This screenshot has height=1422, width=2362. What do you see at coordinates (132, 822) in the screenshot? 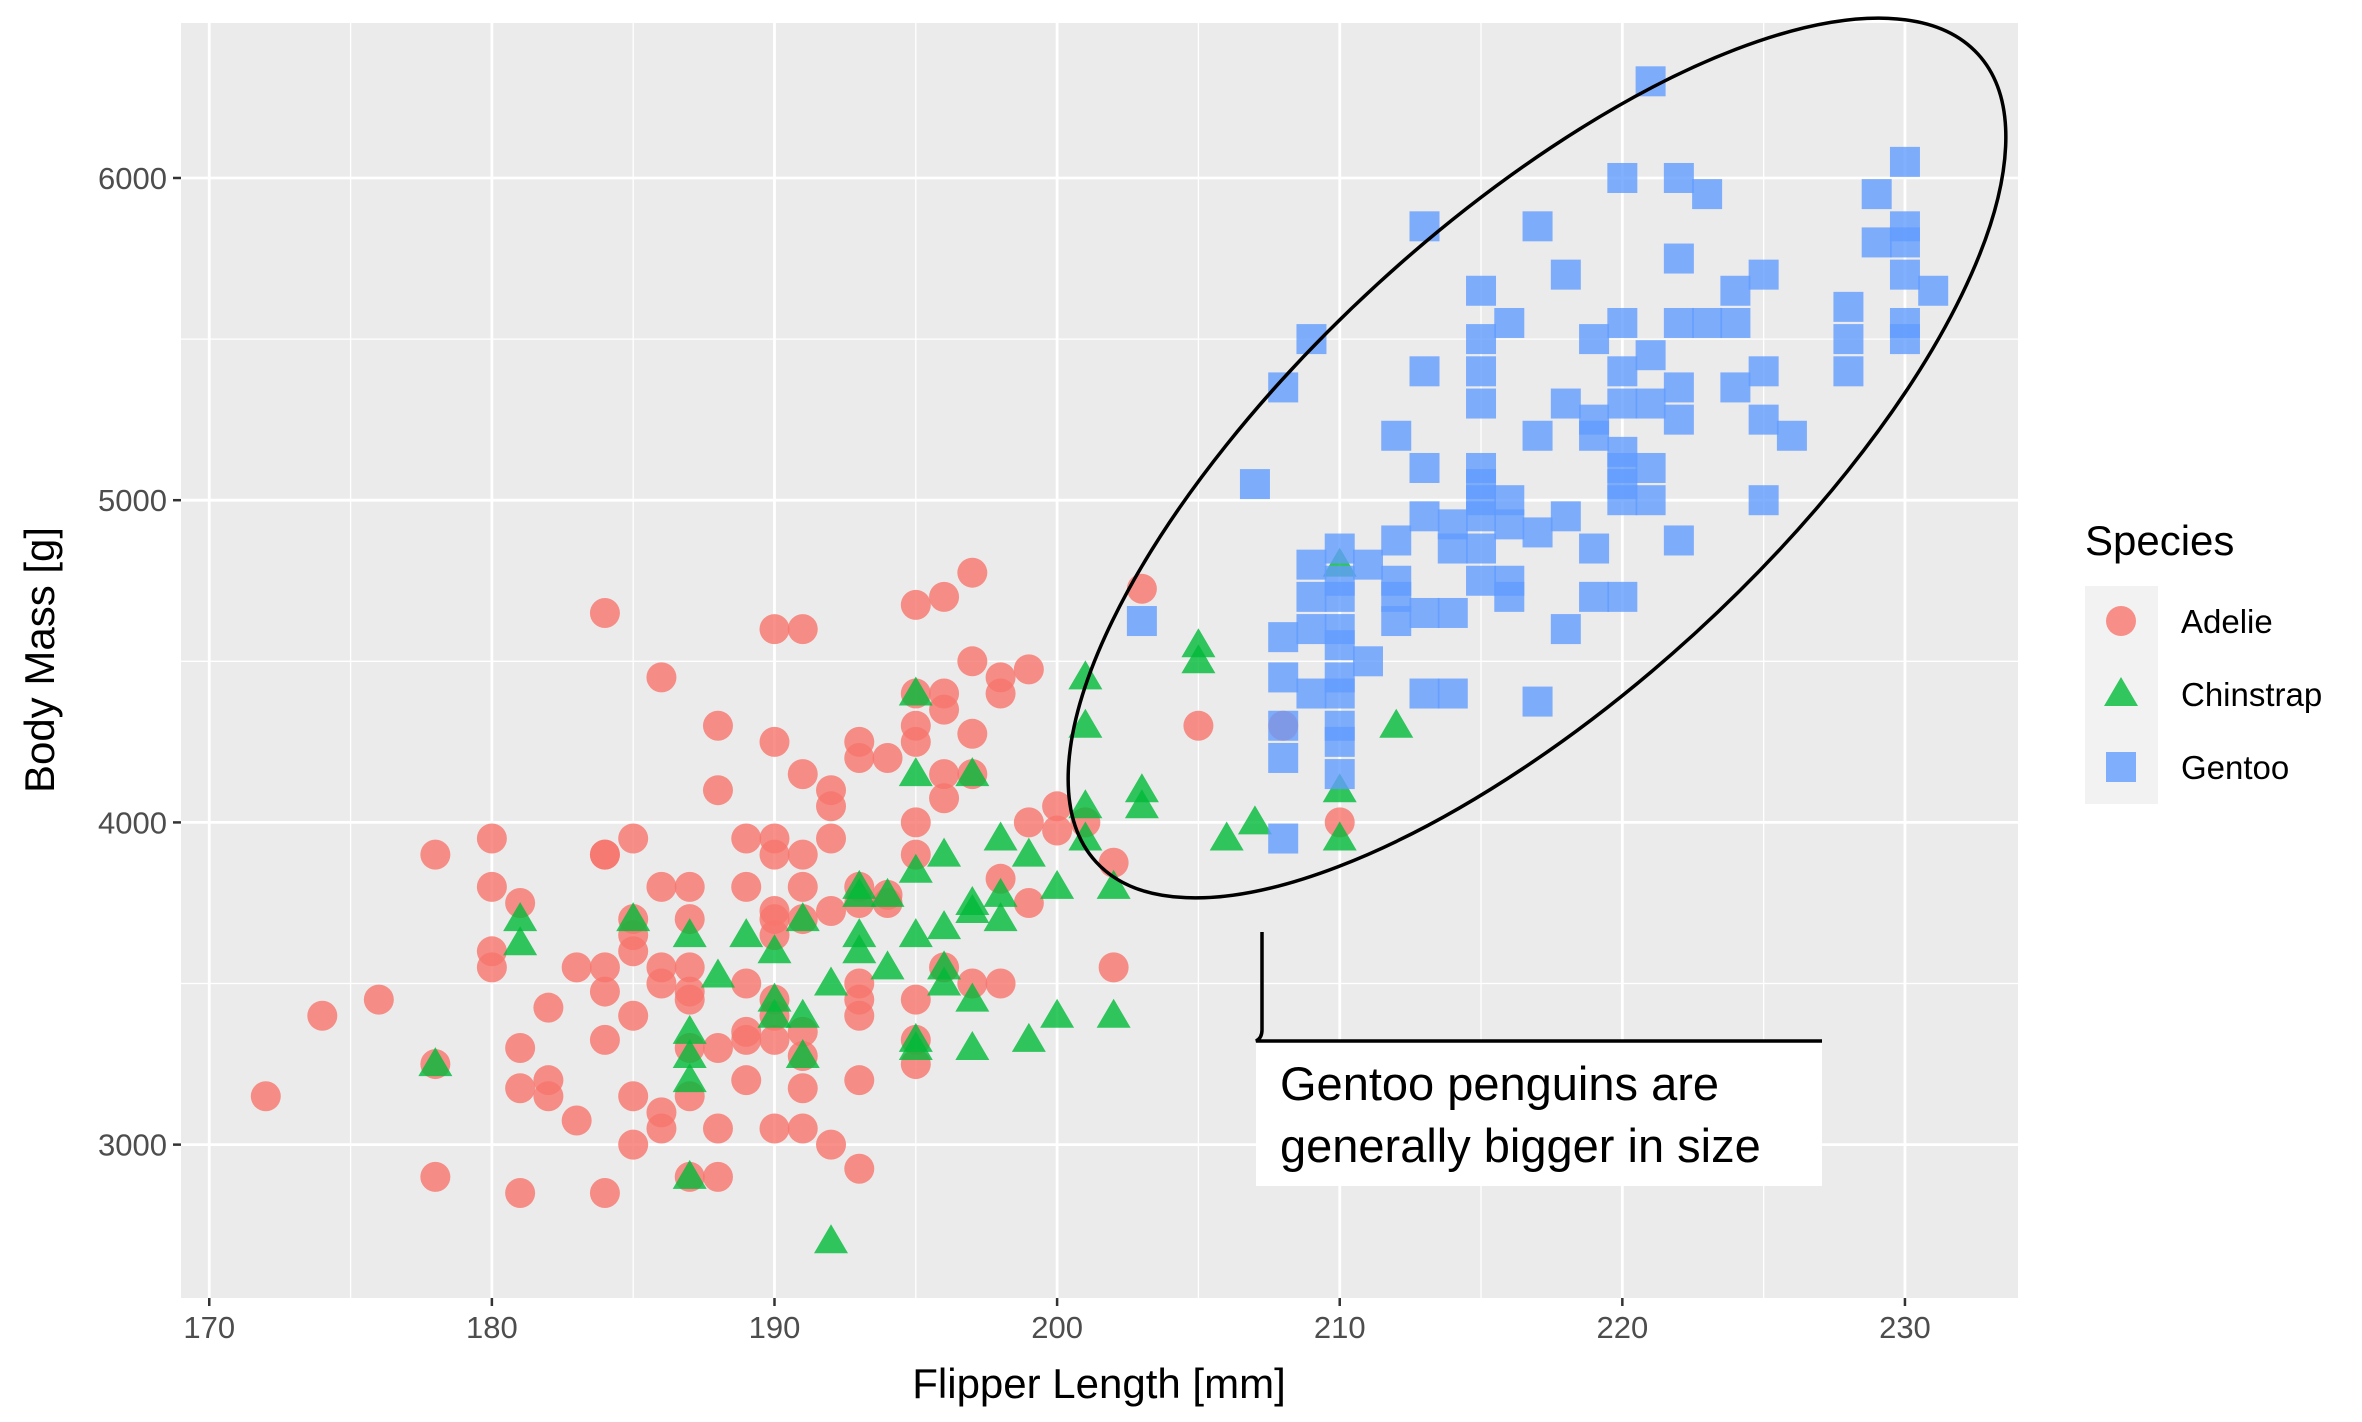
I see `y-tick-label: 4000` at bounding box center [132, 822].